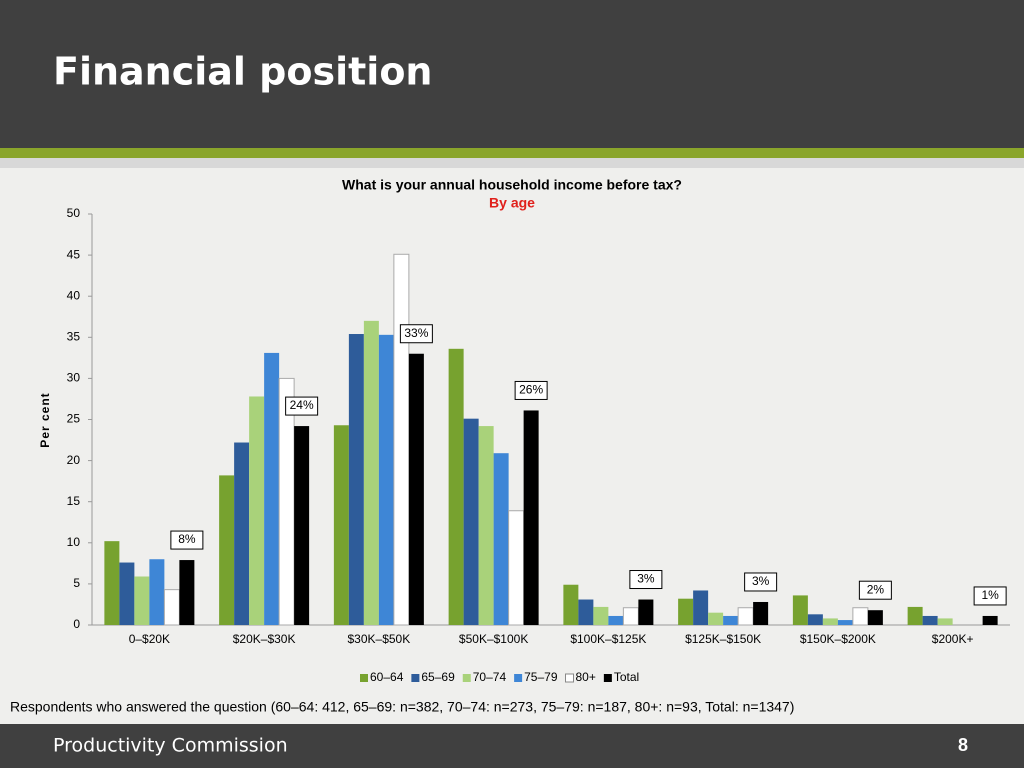  I want to click on x-tick-label: $50K–$100K, so click(493, 639).